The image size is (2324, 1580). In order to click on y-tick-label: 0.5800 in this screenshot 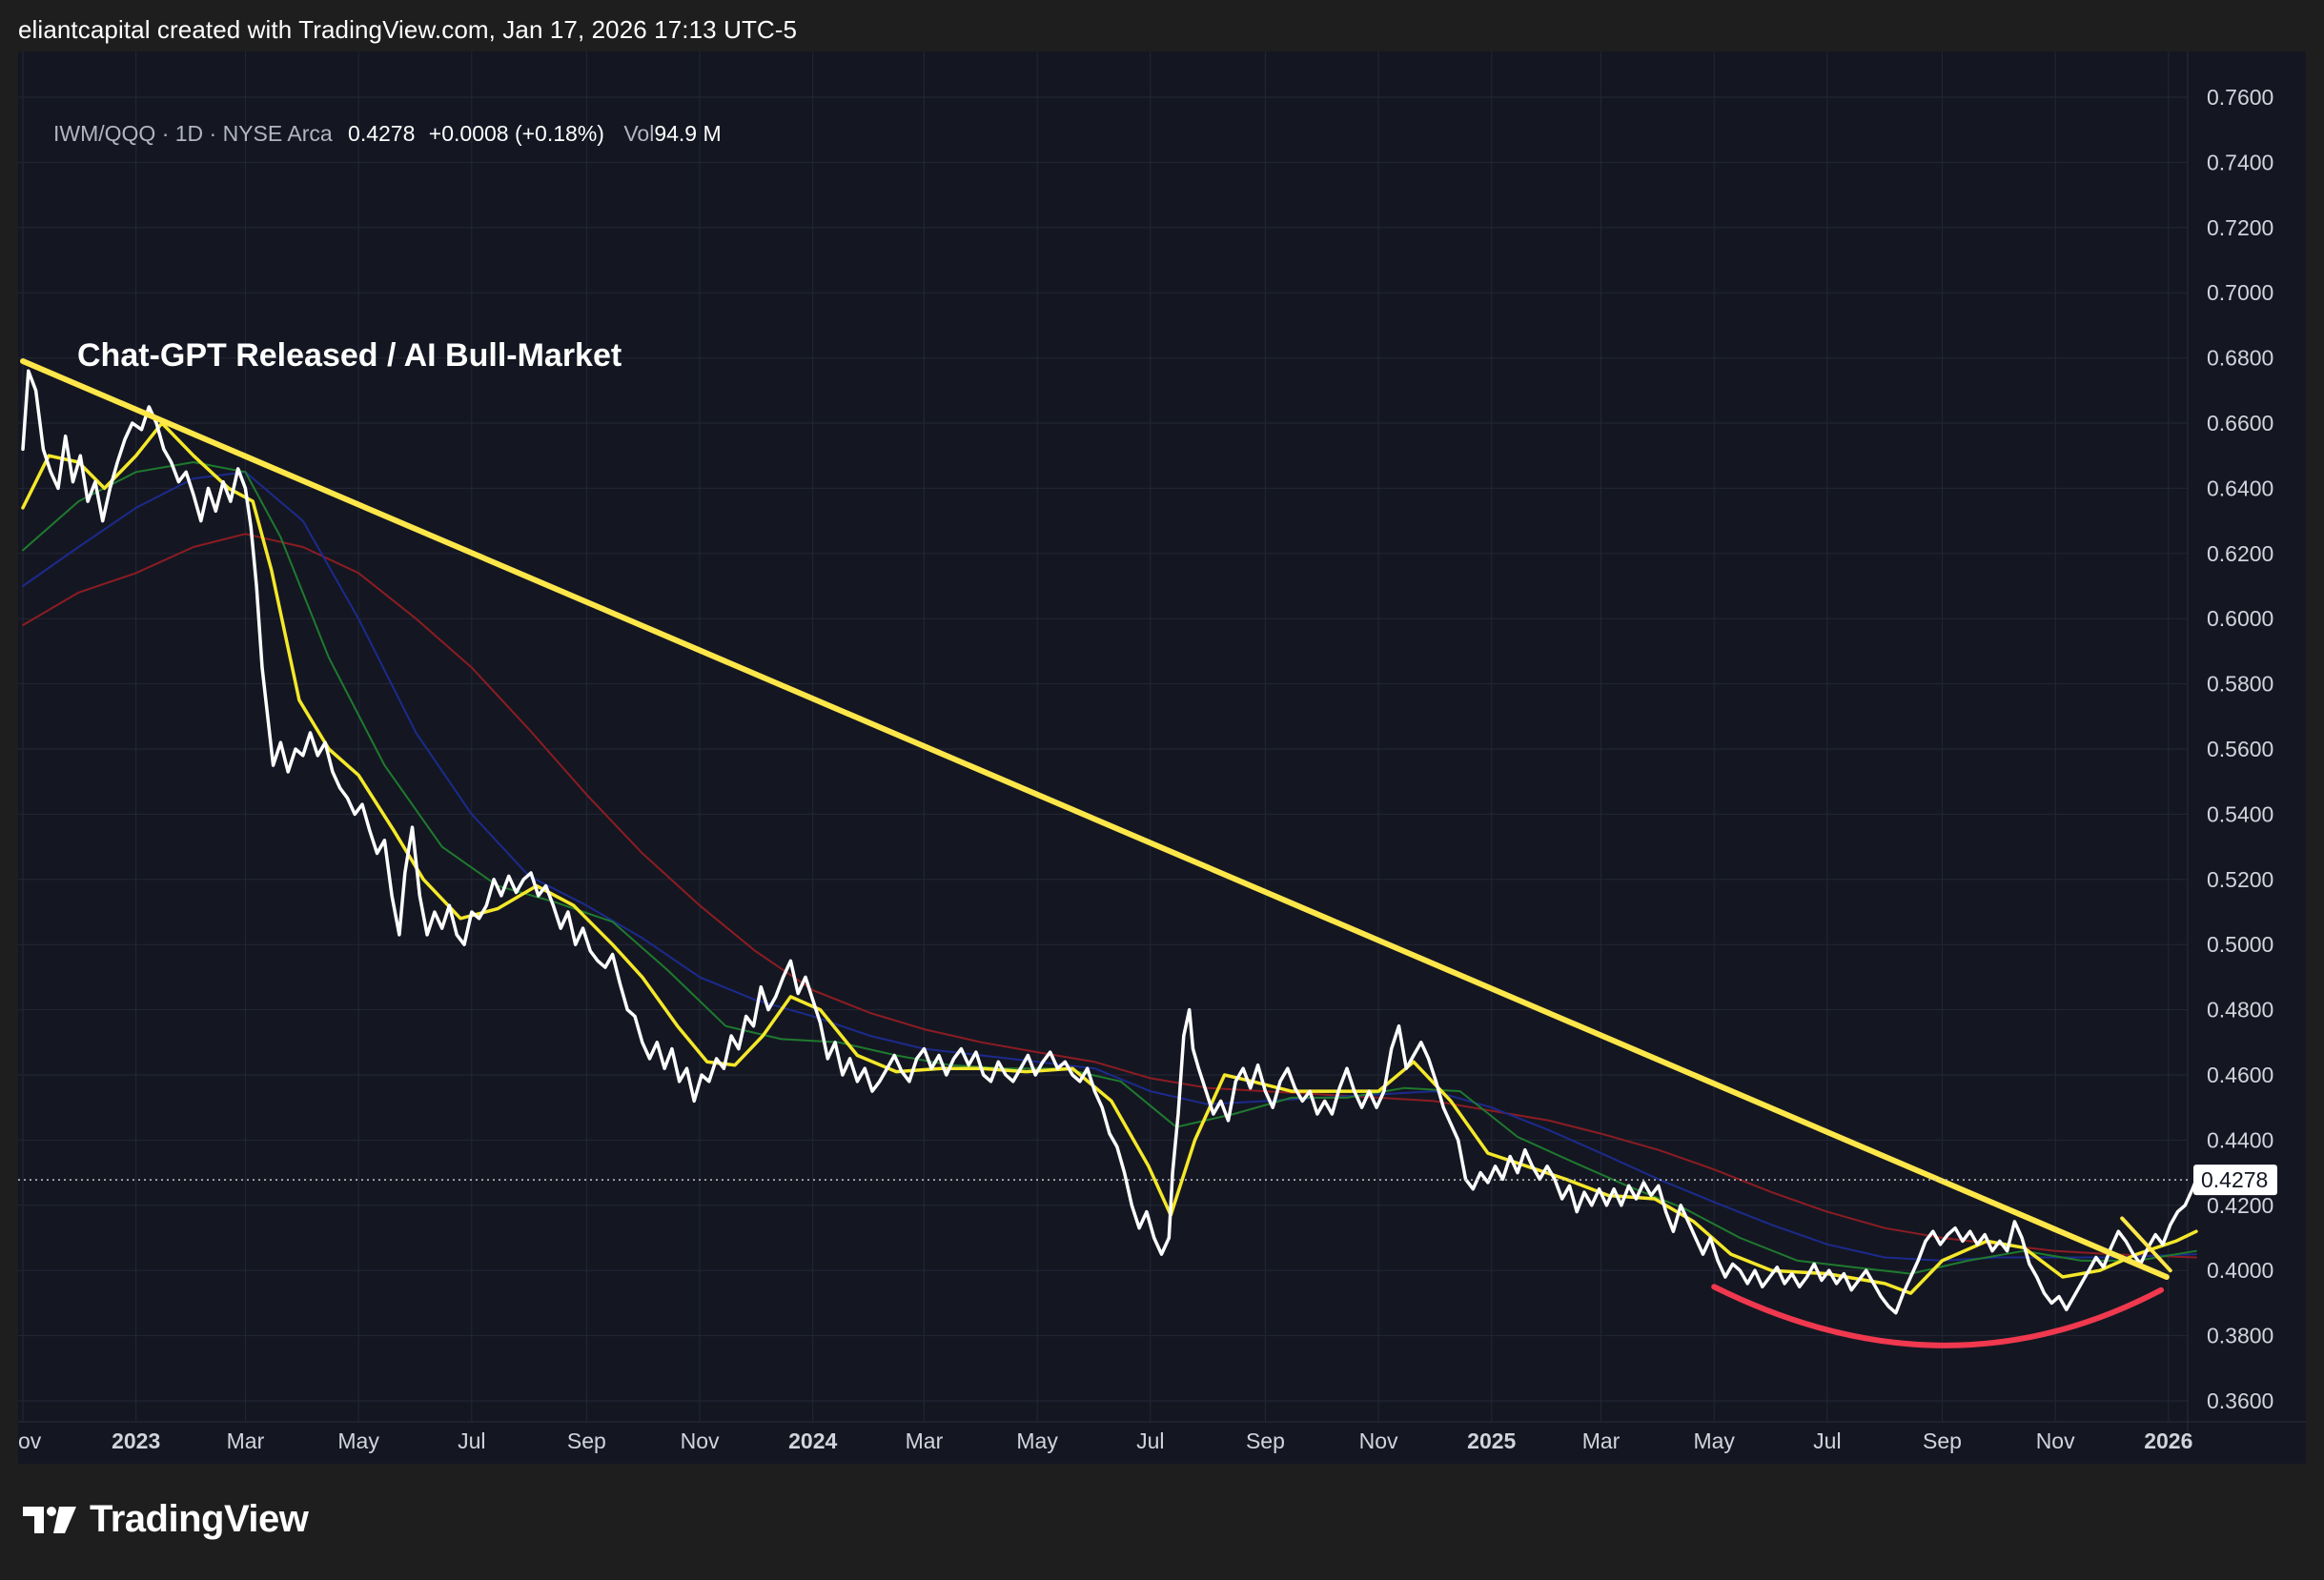, I will do `click(2240, 684)`.